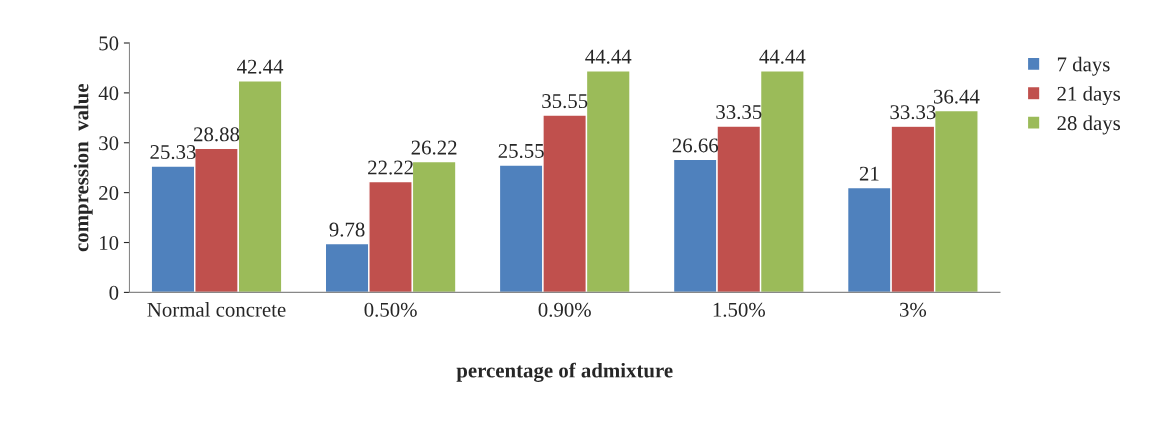  What do you see at coordinates (114, 292) in the screenshot?
I see `y-tick-label: 0` at bounding box center [114, 292].